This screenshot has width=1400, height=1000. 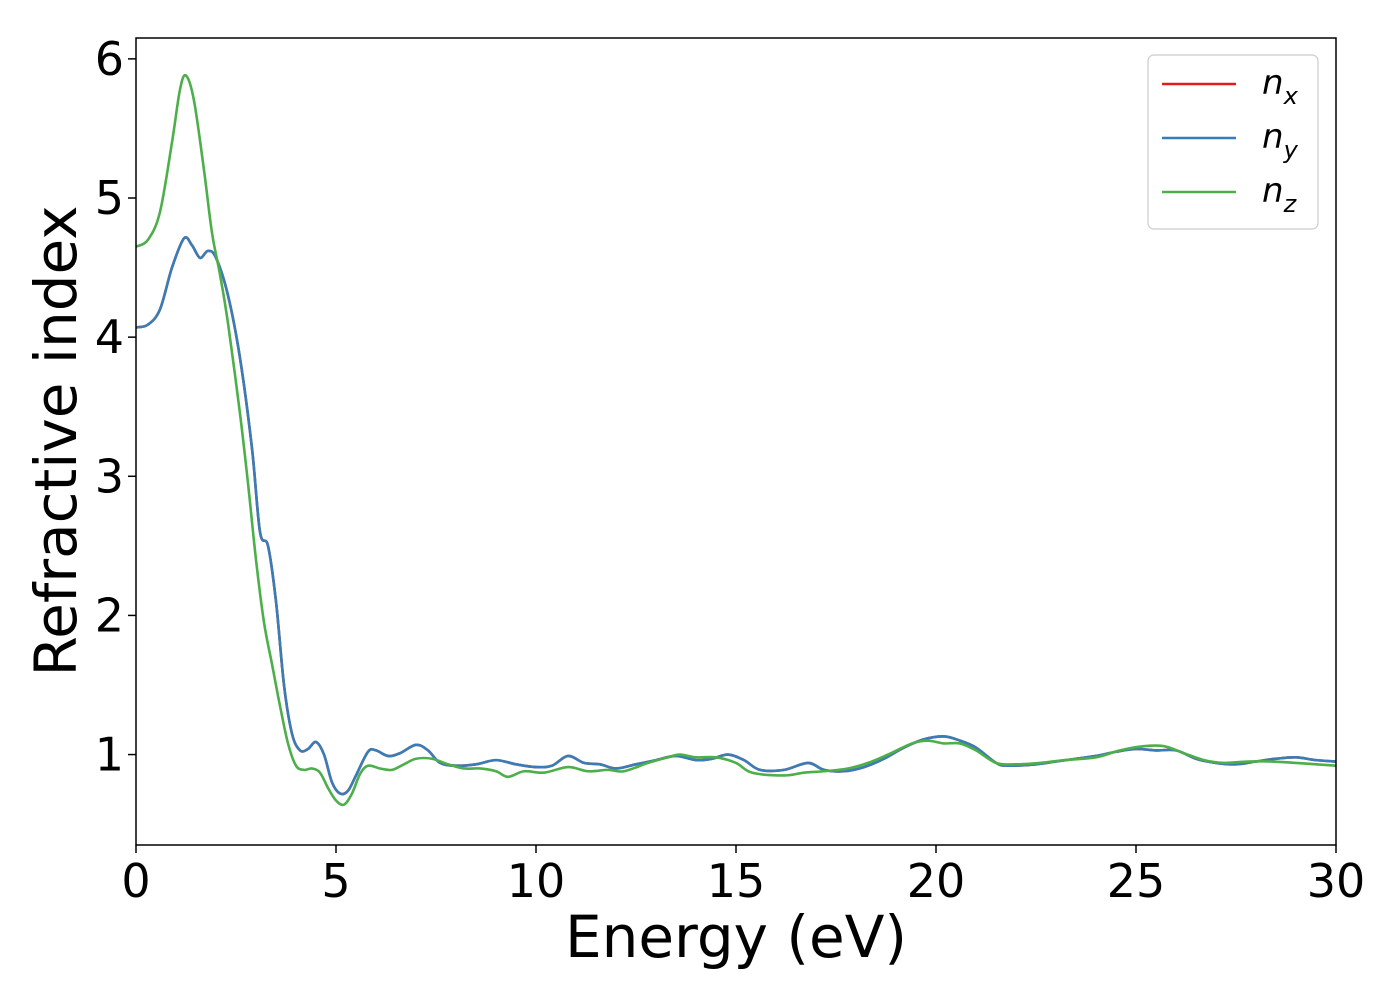 I want to click on y-tick-label: 6, so click(x=109, y=59).